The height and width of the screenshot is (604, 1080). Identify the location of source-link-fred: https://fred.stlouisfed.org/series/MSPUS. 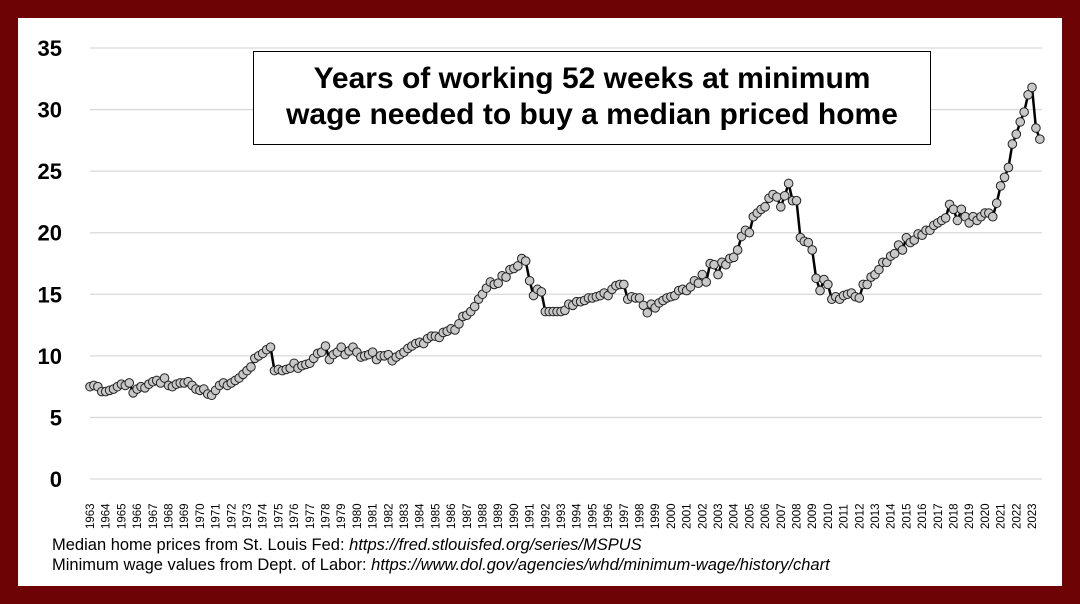
(495, 545).